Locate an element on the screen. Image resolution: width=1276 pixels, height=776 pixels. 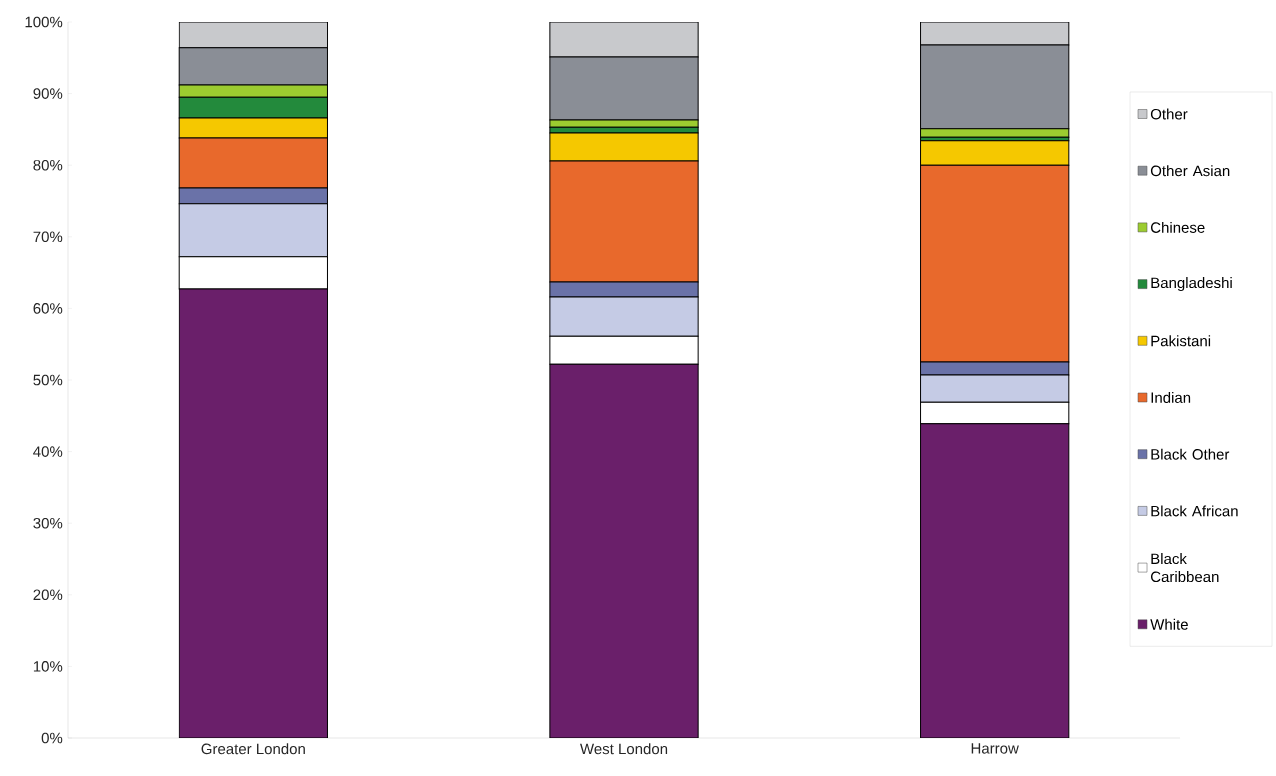
y-tick-label: 90% is located at coordinates (48, 93).